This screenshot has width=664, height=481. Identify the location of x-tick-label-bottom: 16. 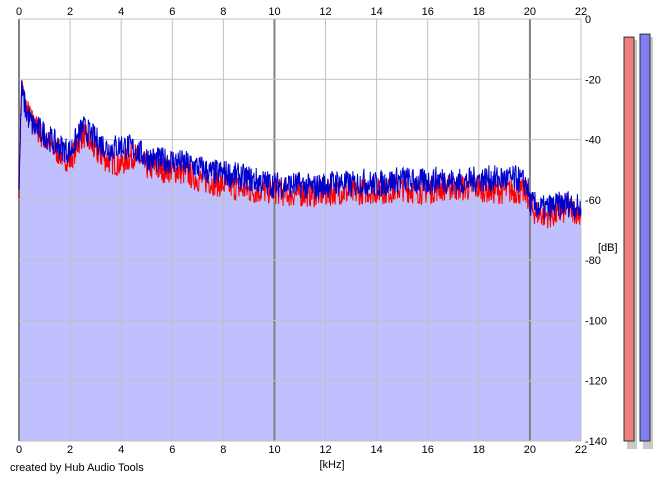
(428, 450).